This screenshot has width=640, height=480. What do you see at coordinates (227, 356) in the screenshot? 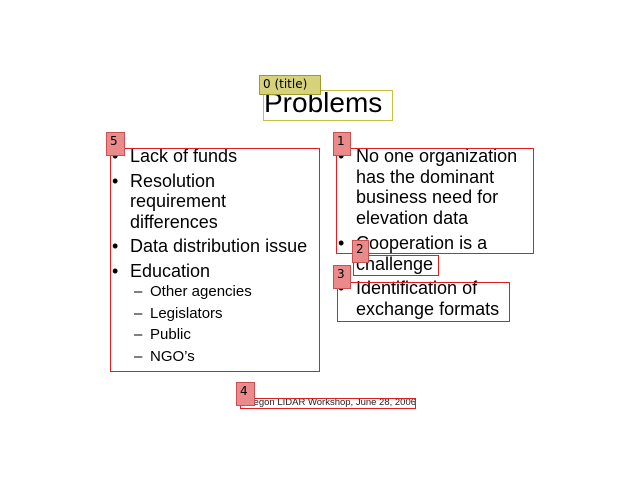
I see `sub-list-item: – NGO’s` at bounding box center [227, 356].